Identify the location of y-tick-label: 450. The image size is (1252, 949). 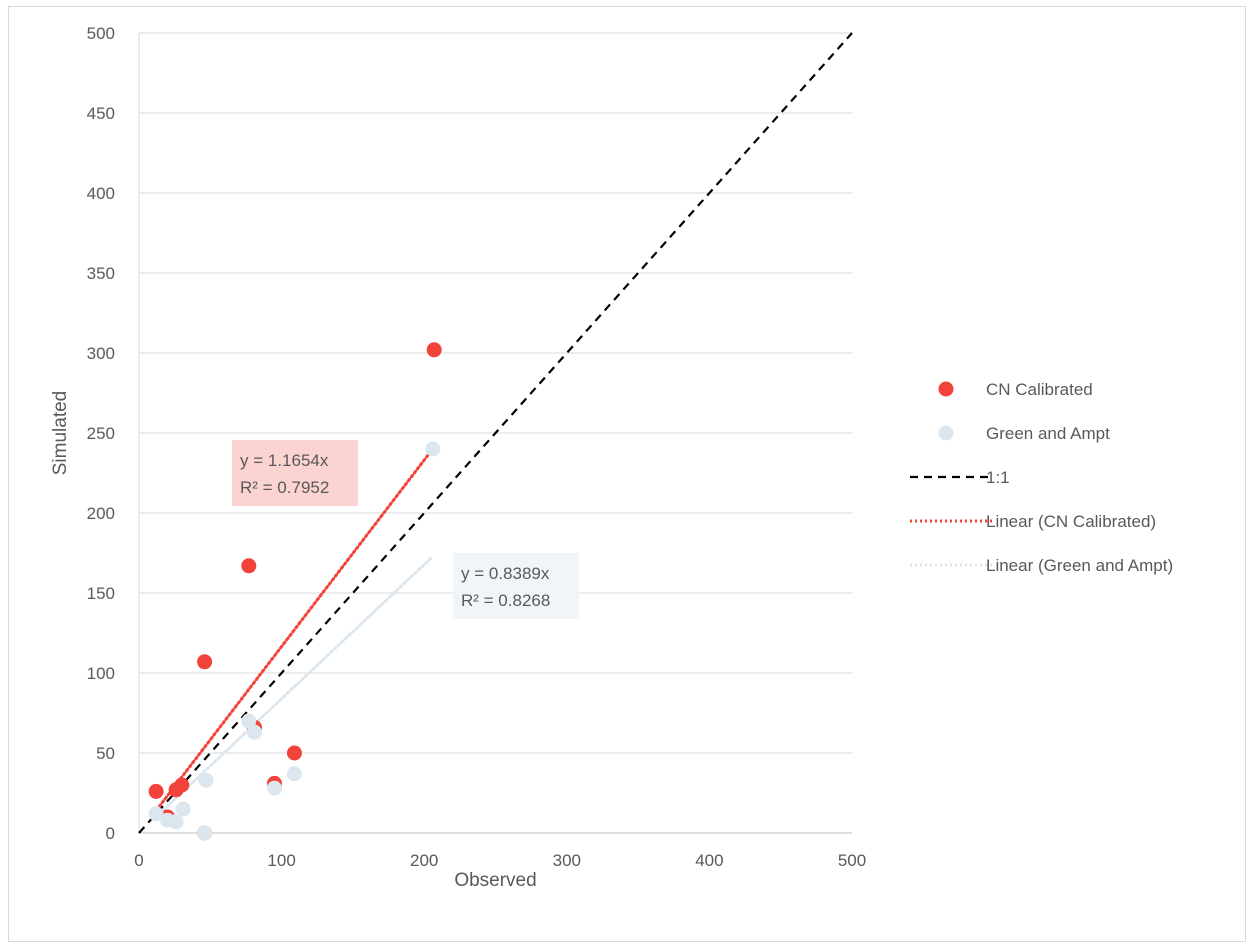
(101, 113).